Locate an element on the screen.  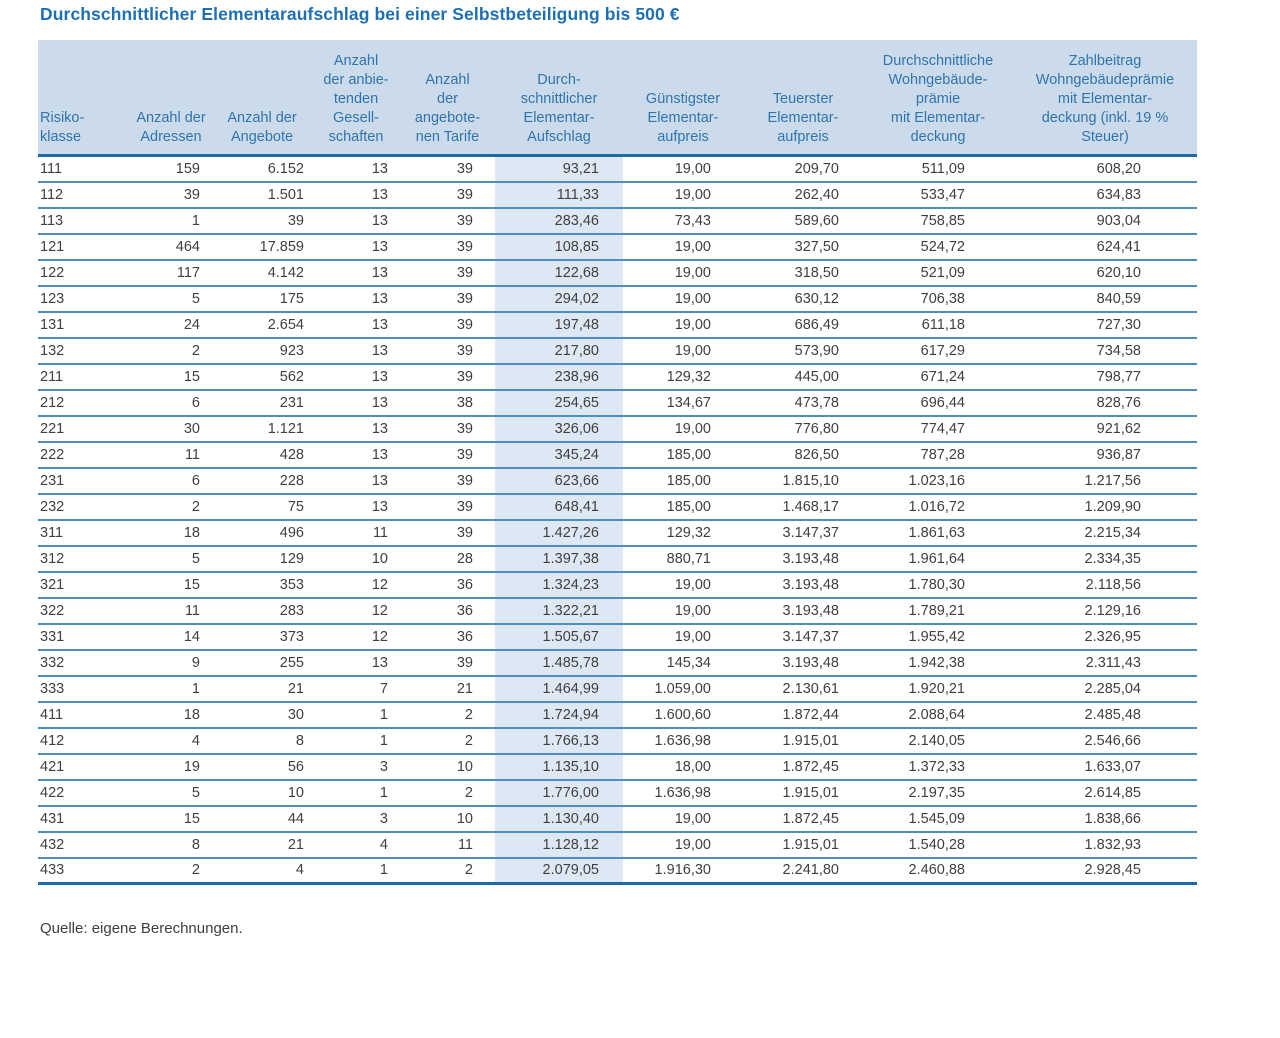
cell-anzahl-gesellschaften: 7 is located at coordinates (356, 689).